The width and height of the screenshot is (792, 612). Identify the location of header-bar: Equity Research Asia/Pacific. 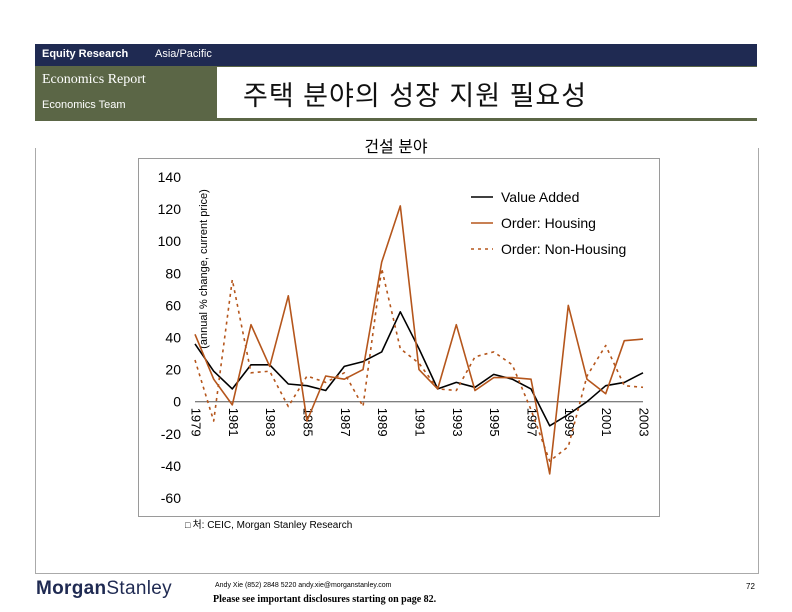
(396, 55).